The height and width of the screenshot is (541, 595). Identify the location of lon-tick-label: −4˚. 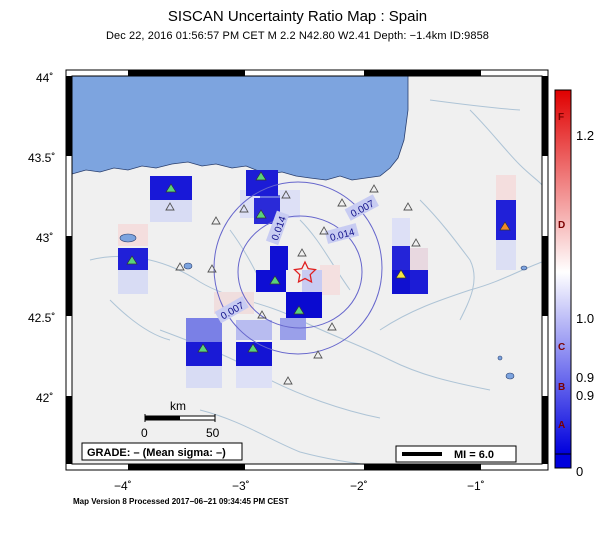
(123, 486).